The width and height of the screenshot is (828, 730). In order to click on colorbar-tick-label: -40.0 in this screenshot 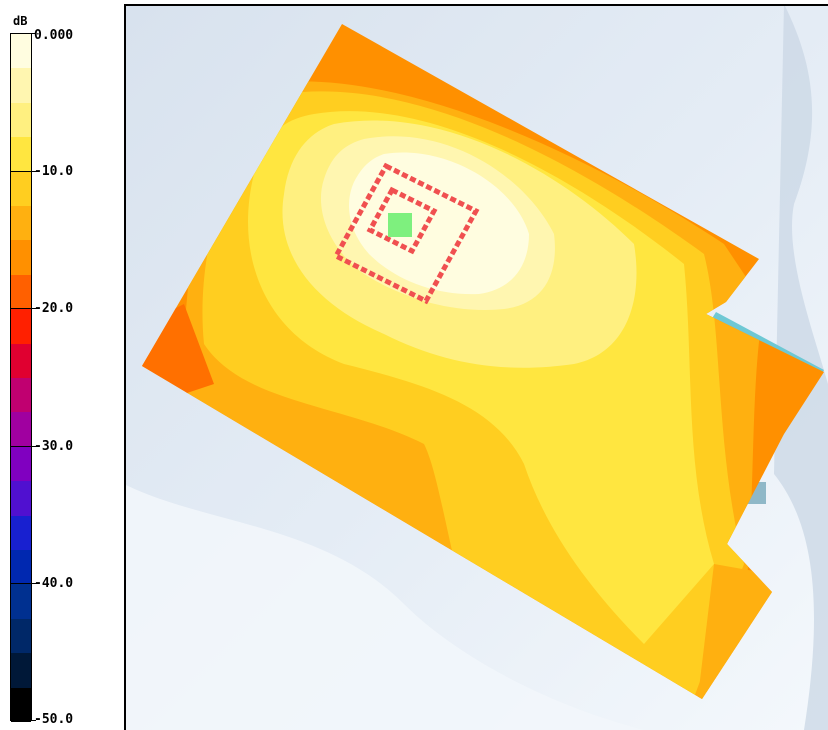, I will do `click(54, 584)`.